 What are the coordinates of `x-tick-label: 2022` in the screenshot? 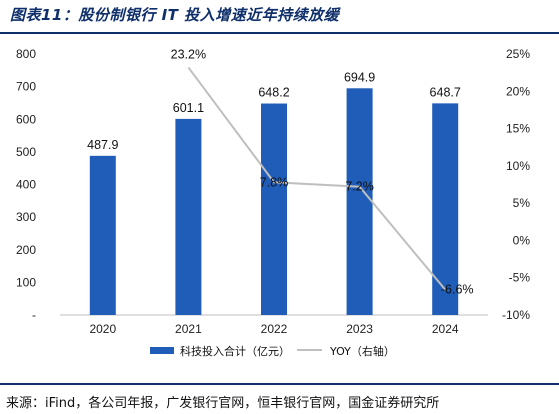 It's located at (274, 329).